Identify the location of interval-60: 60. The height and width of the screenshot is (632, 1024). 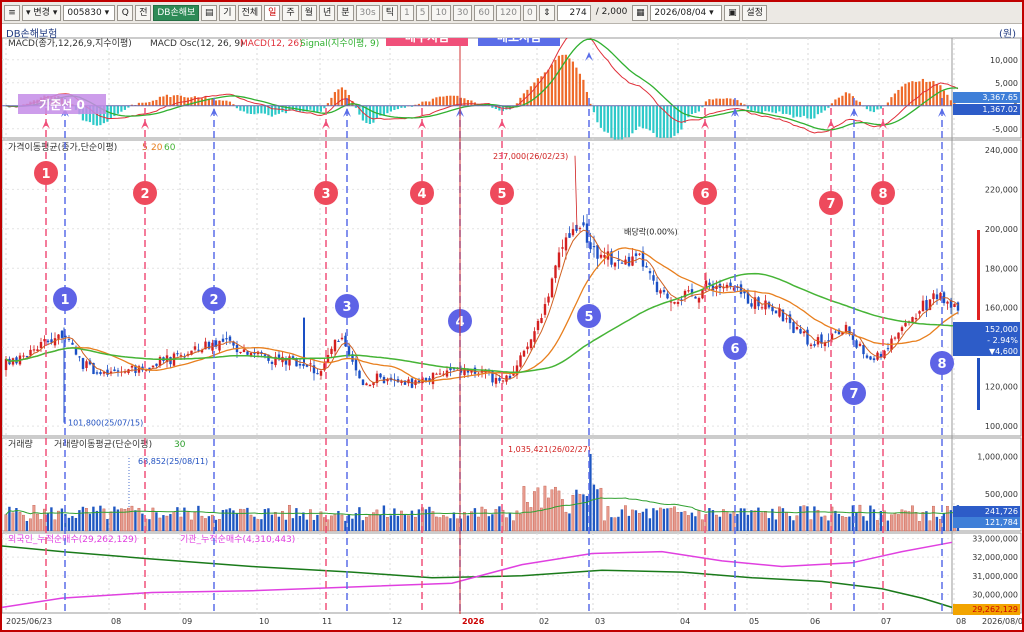
(484, 12).